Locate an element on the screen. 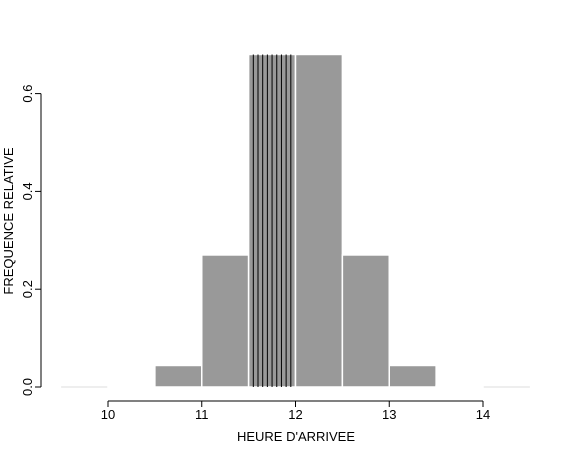  x-tick-label-3: 13 is located at coordinates (389, 414).